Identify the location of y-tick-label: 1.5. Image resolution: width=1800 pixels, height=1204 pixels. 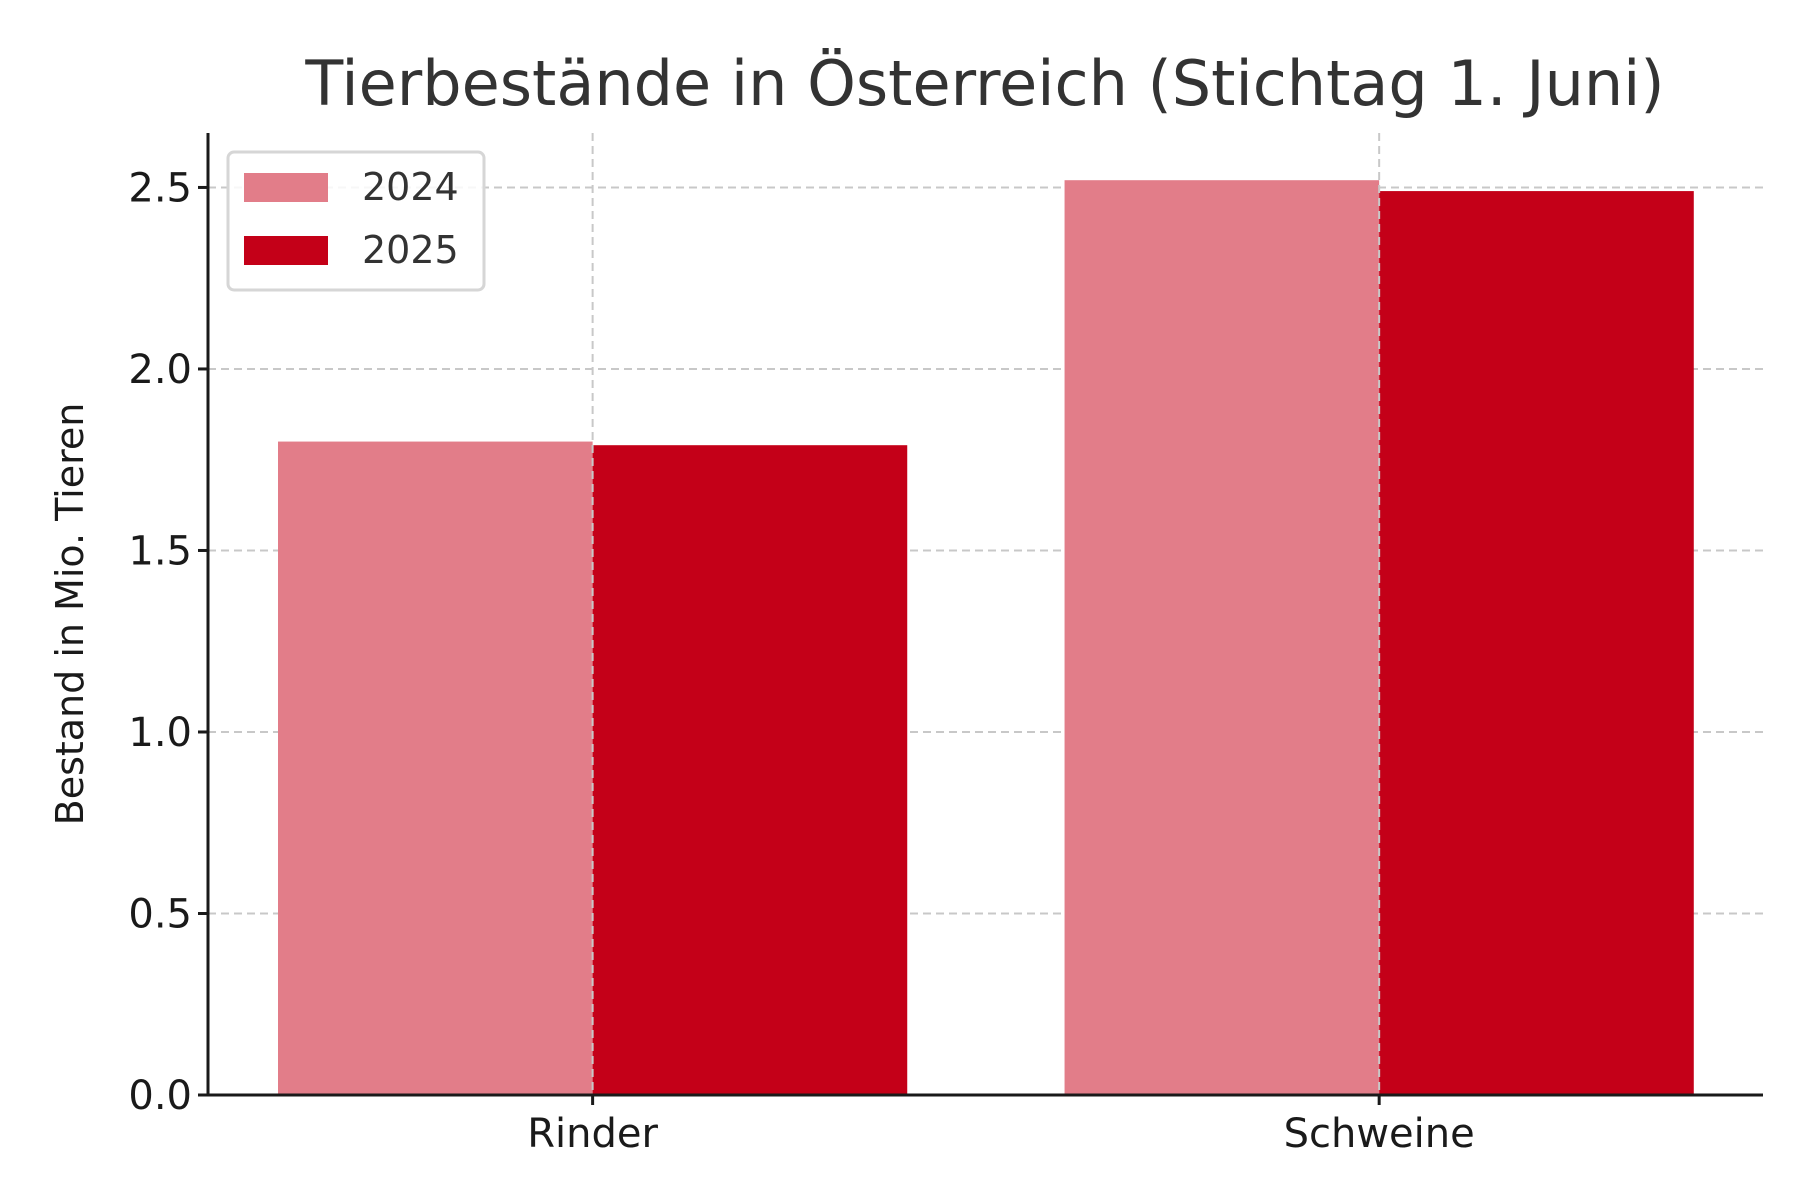
(160, 551).